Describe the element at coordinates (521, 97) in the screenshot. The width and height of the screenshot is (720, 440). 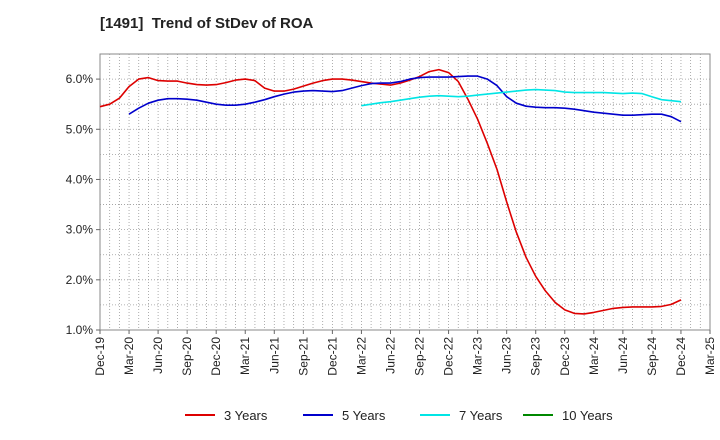
I see `series-line-7-years` at that location.